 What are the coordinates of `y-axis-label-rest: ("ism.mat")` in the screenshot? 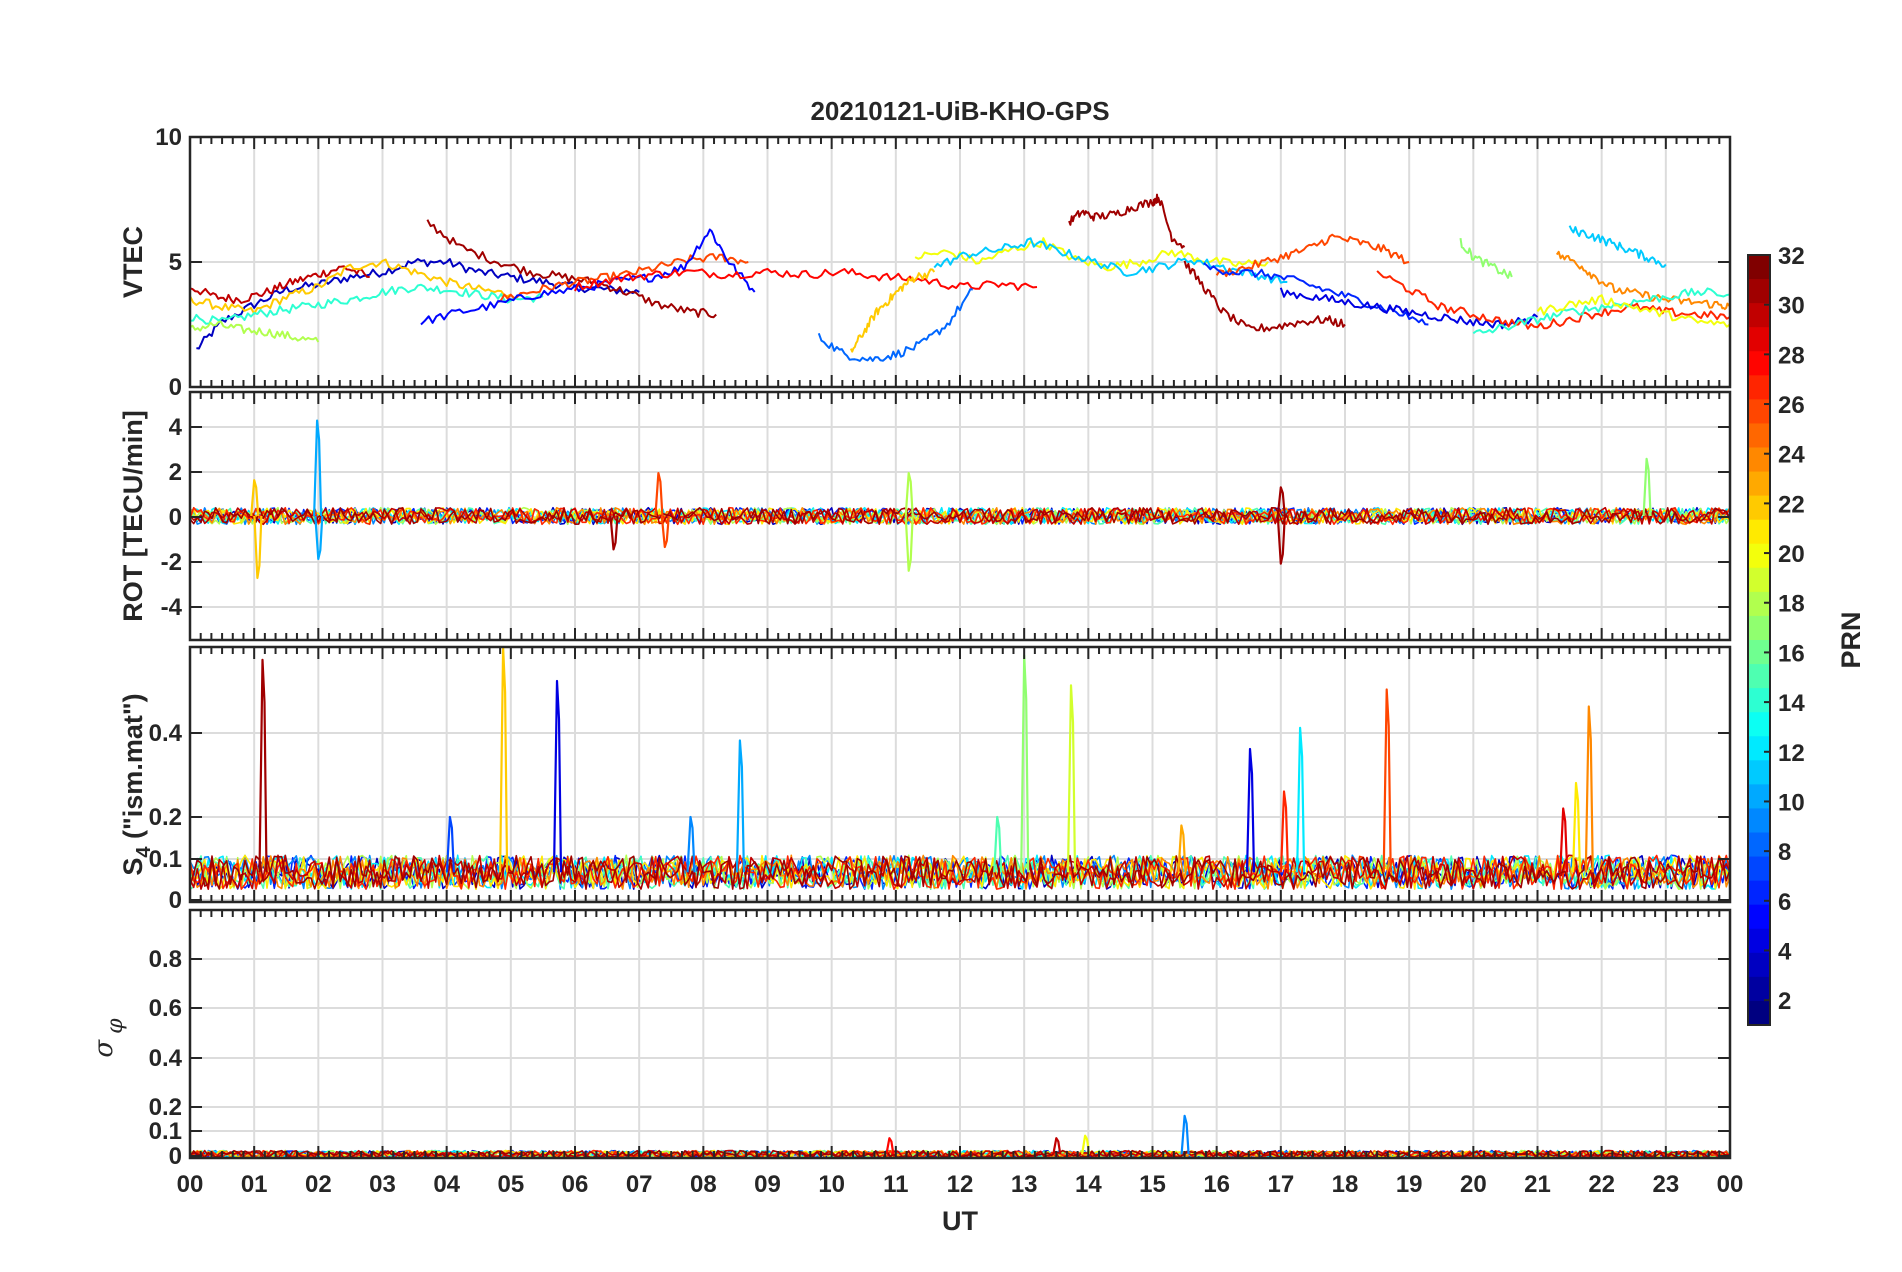 It's located at (133, 769).